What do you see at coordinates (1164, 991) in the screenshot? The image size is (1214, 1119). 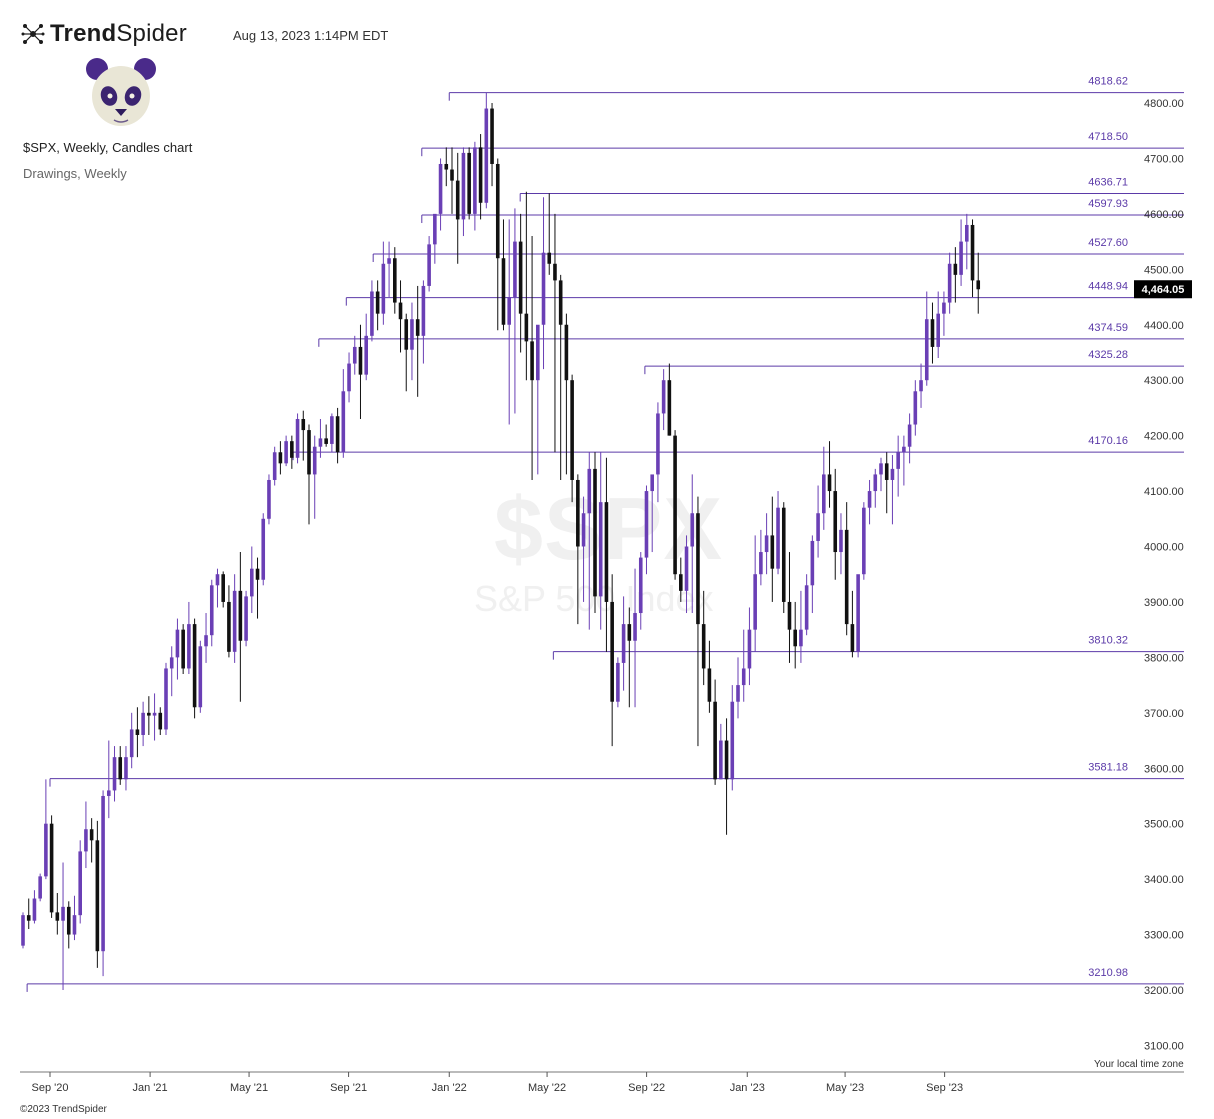 I see `y-tick-label: 3200.00` at bounding box center [1164, 991].